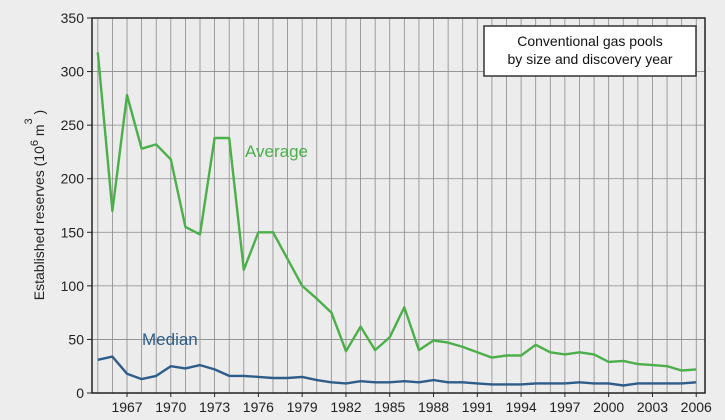 This screenshot has width=725, height=420. Describe the element at coordinates (397, 371) in the screenshot. I see `series-line-median` at that location.